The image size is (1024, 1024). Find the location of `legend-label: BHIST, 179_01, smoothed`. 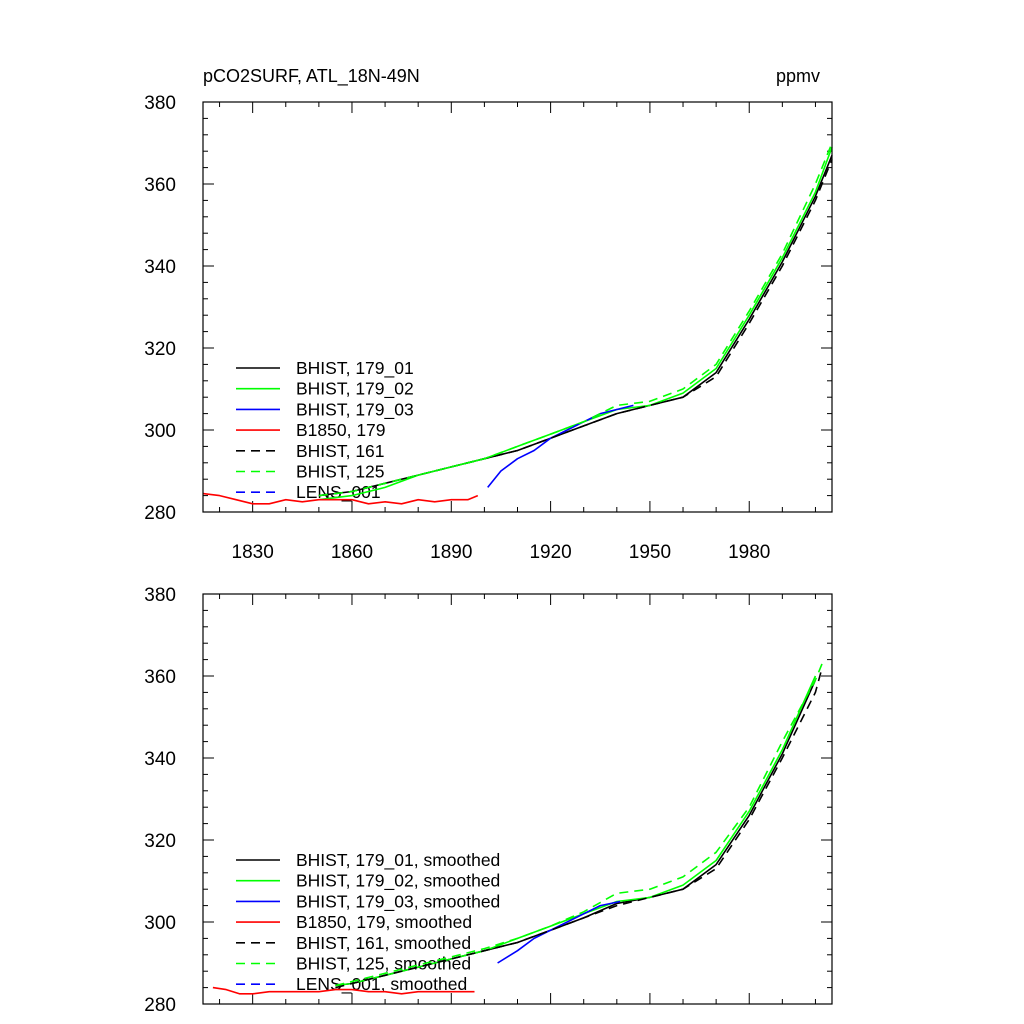

legend-label: BHIST, 179_01, smoothed is located at coordinates (398, 860).